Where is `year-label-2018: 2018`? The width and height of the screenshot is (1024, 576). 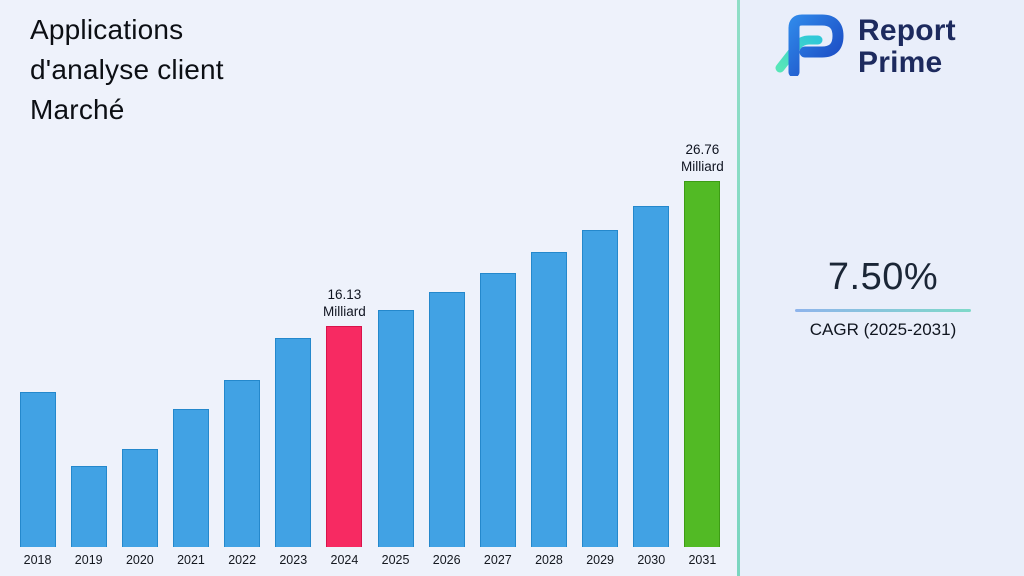
year-label-2018: 2018 is located at coordinates (37, 560).